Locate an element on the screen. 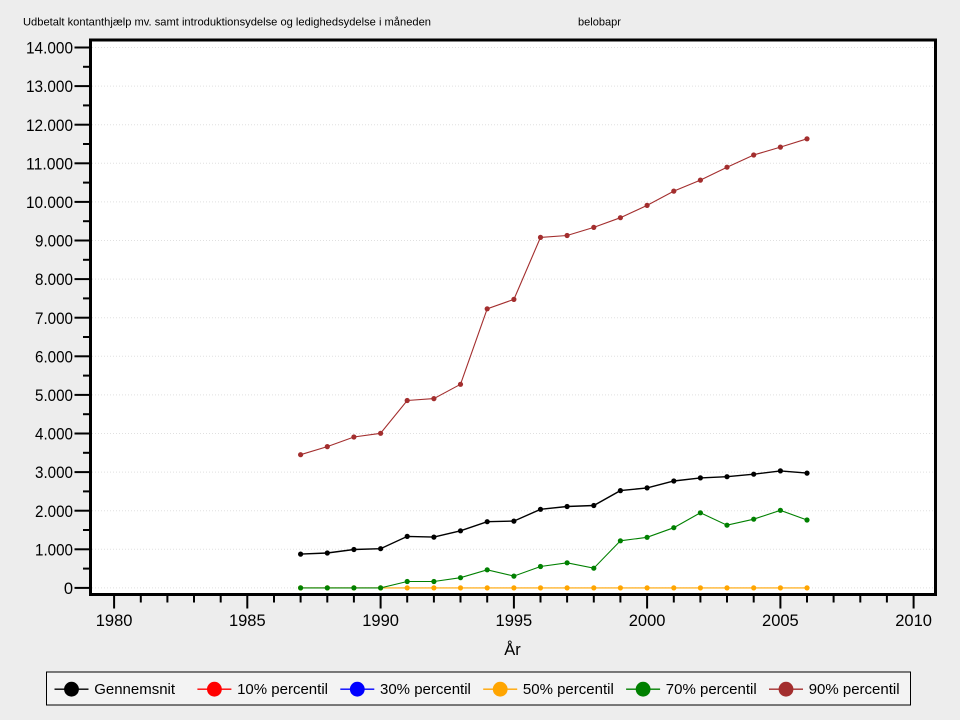 This screenshot has width=960, height=720. svg-text: 1985 is located at coordinates (247, 621).